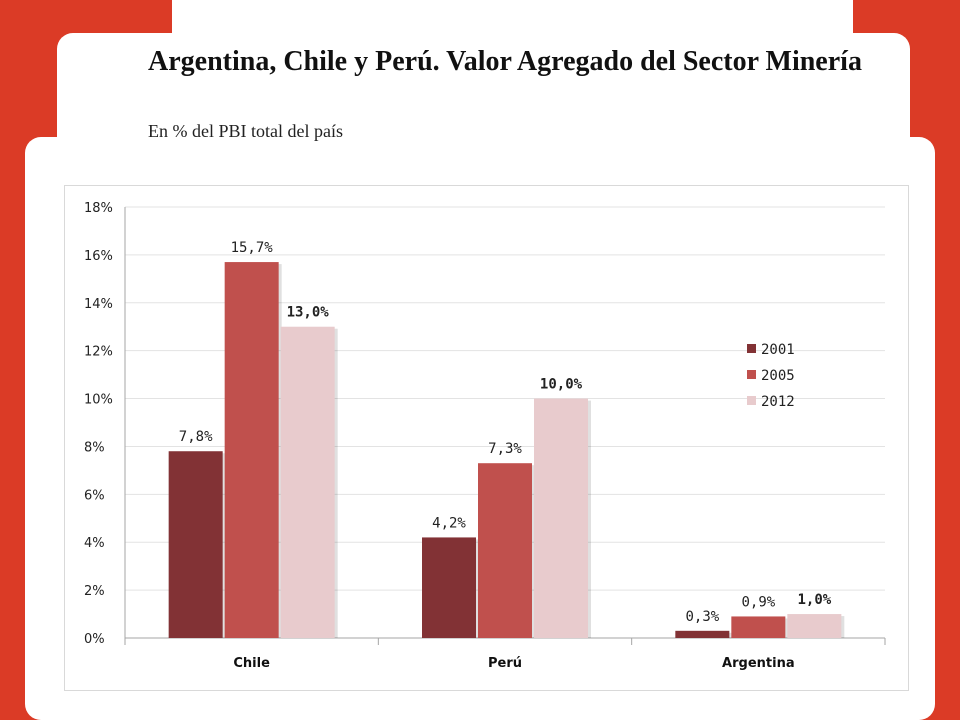 The width and height of the screenshot is (960, 720). What do you see at coordinates (758, 602) in the screenshot?
I see `data-label: 0,9%` at bounding box center [758, 602].